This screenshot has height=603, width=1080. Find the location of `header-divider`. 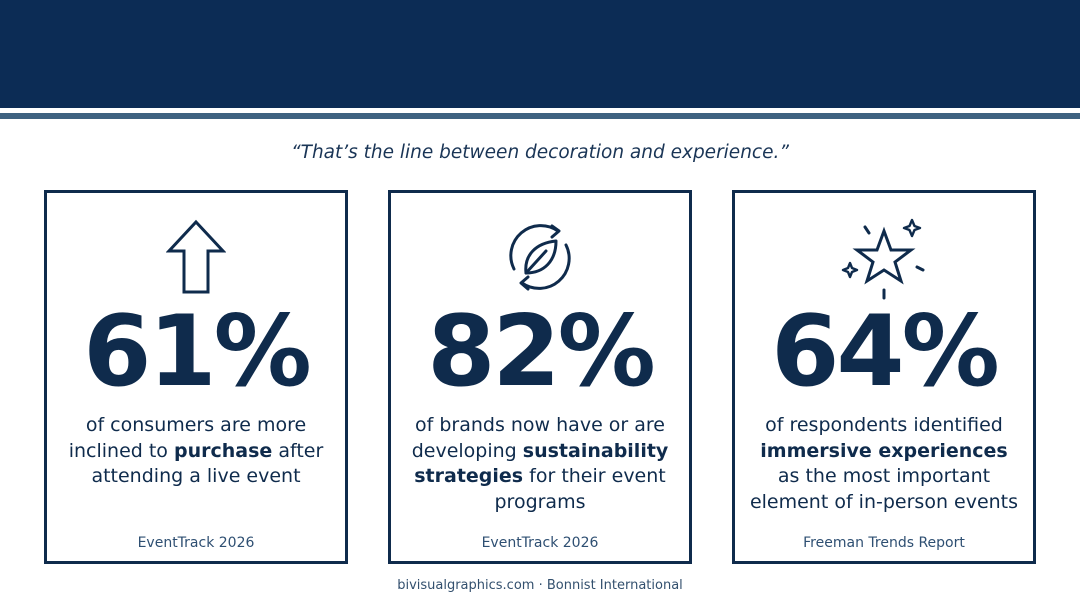

header-divider is located at coordinates (540, 116).